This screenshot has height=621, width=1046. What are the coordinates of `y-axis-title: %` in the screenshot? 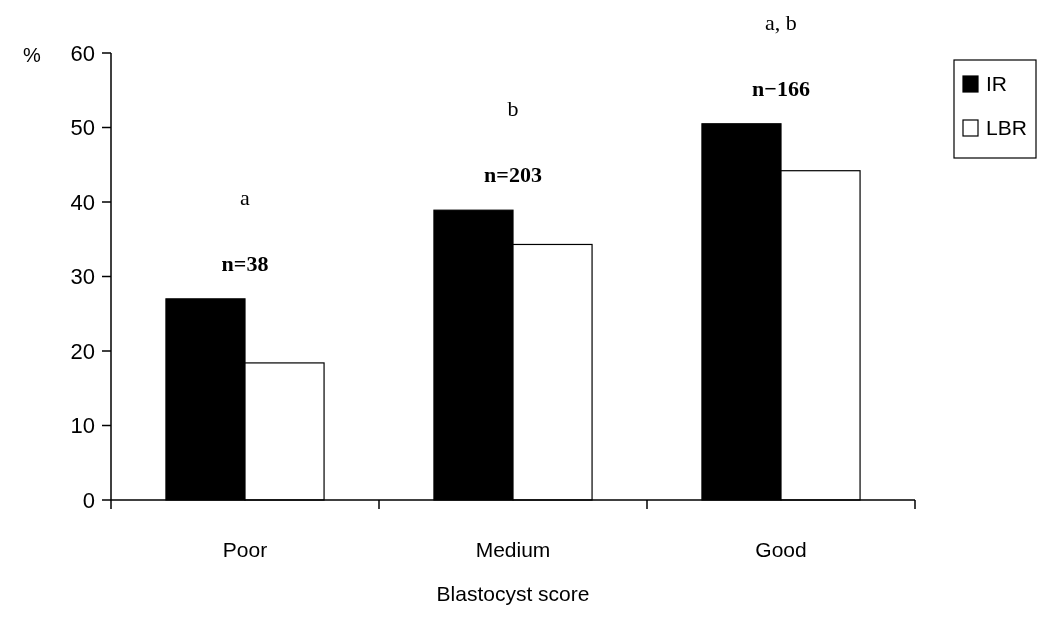 It's located at (32, 55).